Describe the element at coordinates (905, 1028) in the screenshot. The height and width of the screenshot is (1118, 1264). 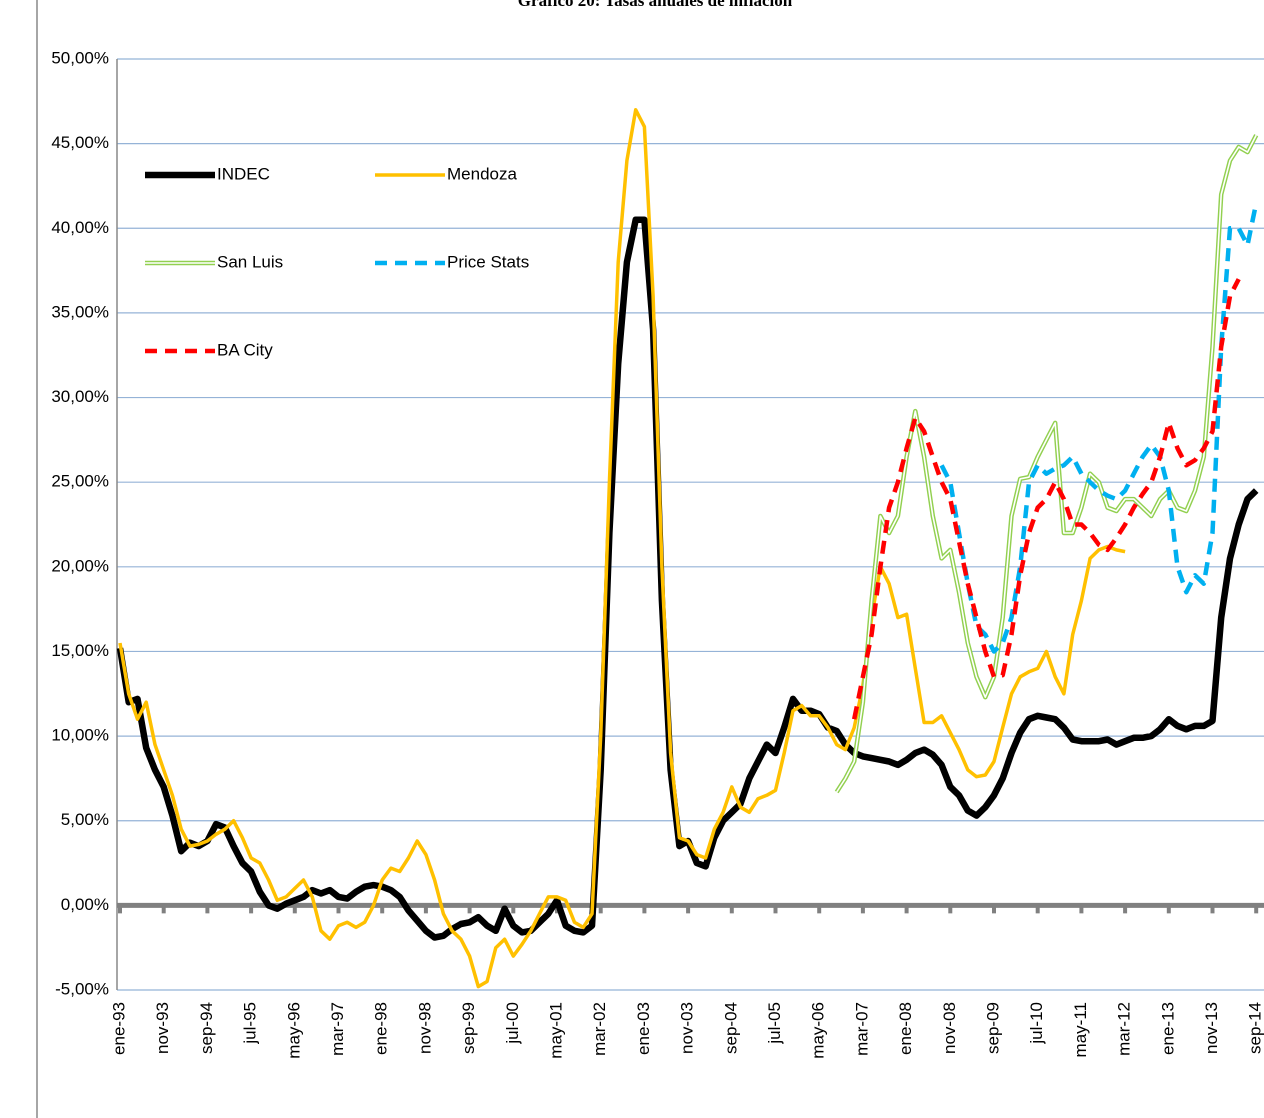
I see `x-tick-label: ene-08` at that location.